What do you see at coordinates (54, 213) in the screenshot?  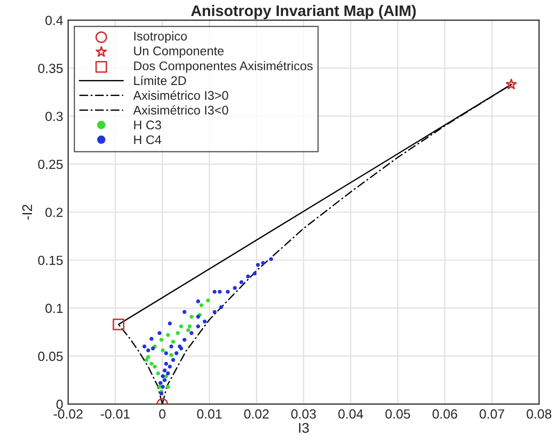 I see `y-tick-label: 0.2` at bounding box center [54, 213].